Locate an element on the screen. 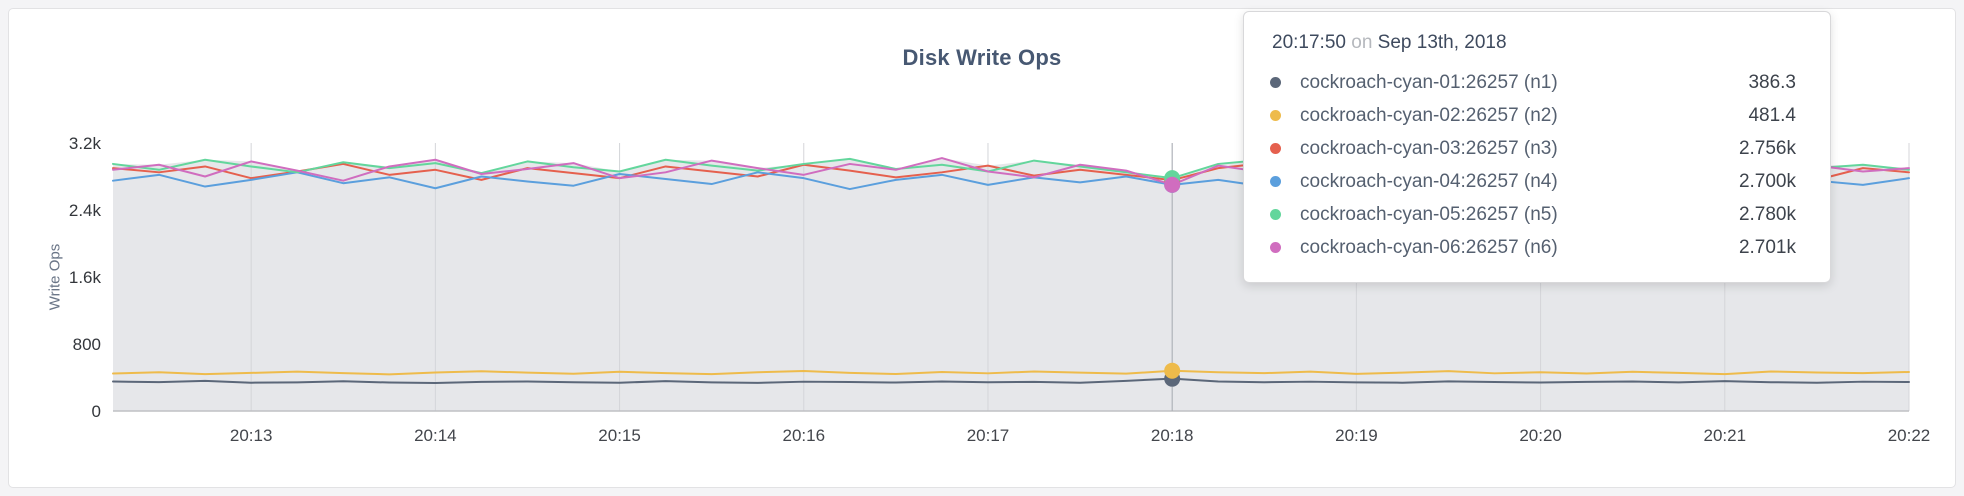 This screenshot has height=496, width=1964. tooltip-series-value: 2.701k is located at coordinates (1767, 247).